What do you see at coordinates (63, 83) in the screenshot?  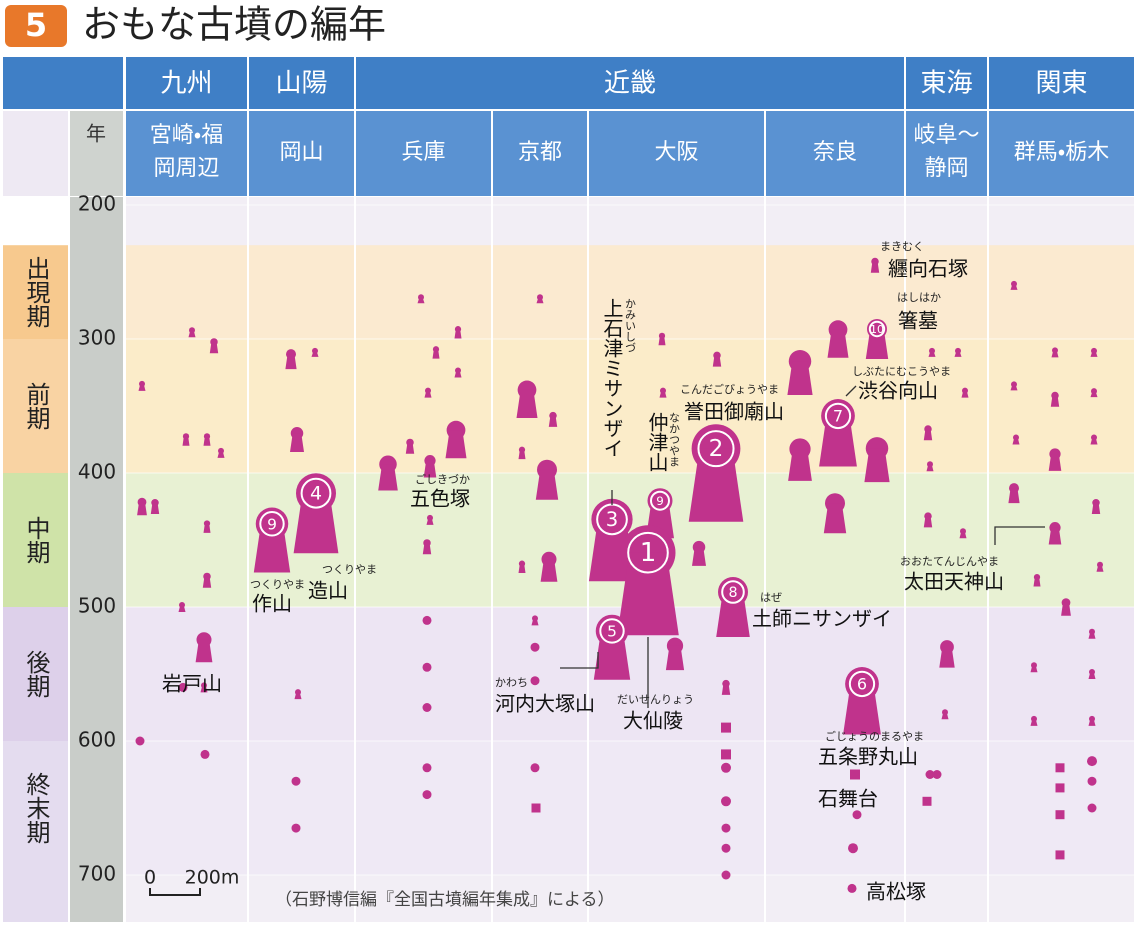 I see `header-corner` at bounding box center [63, 83].